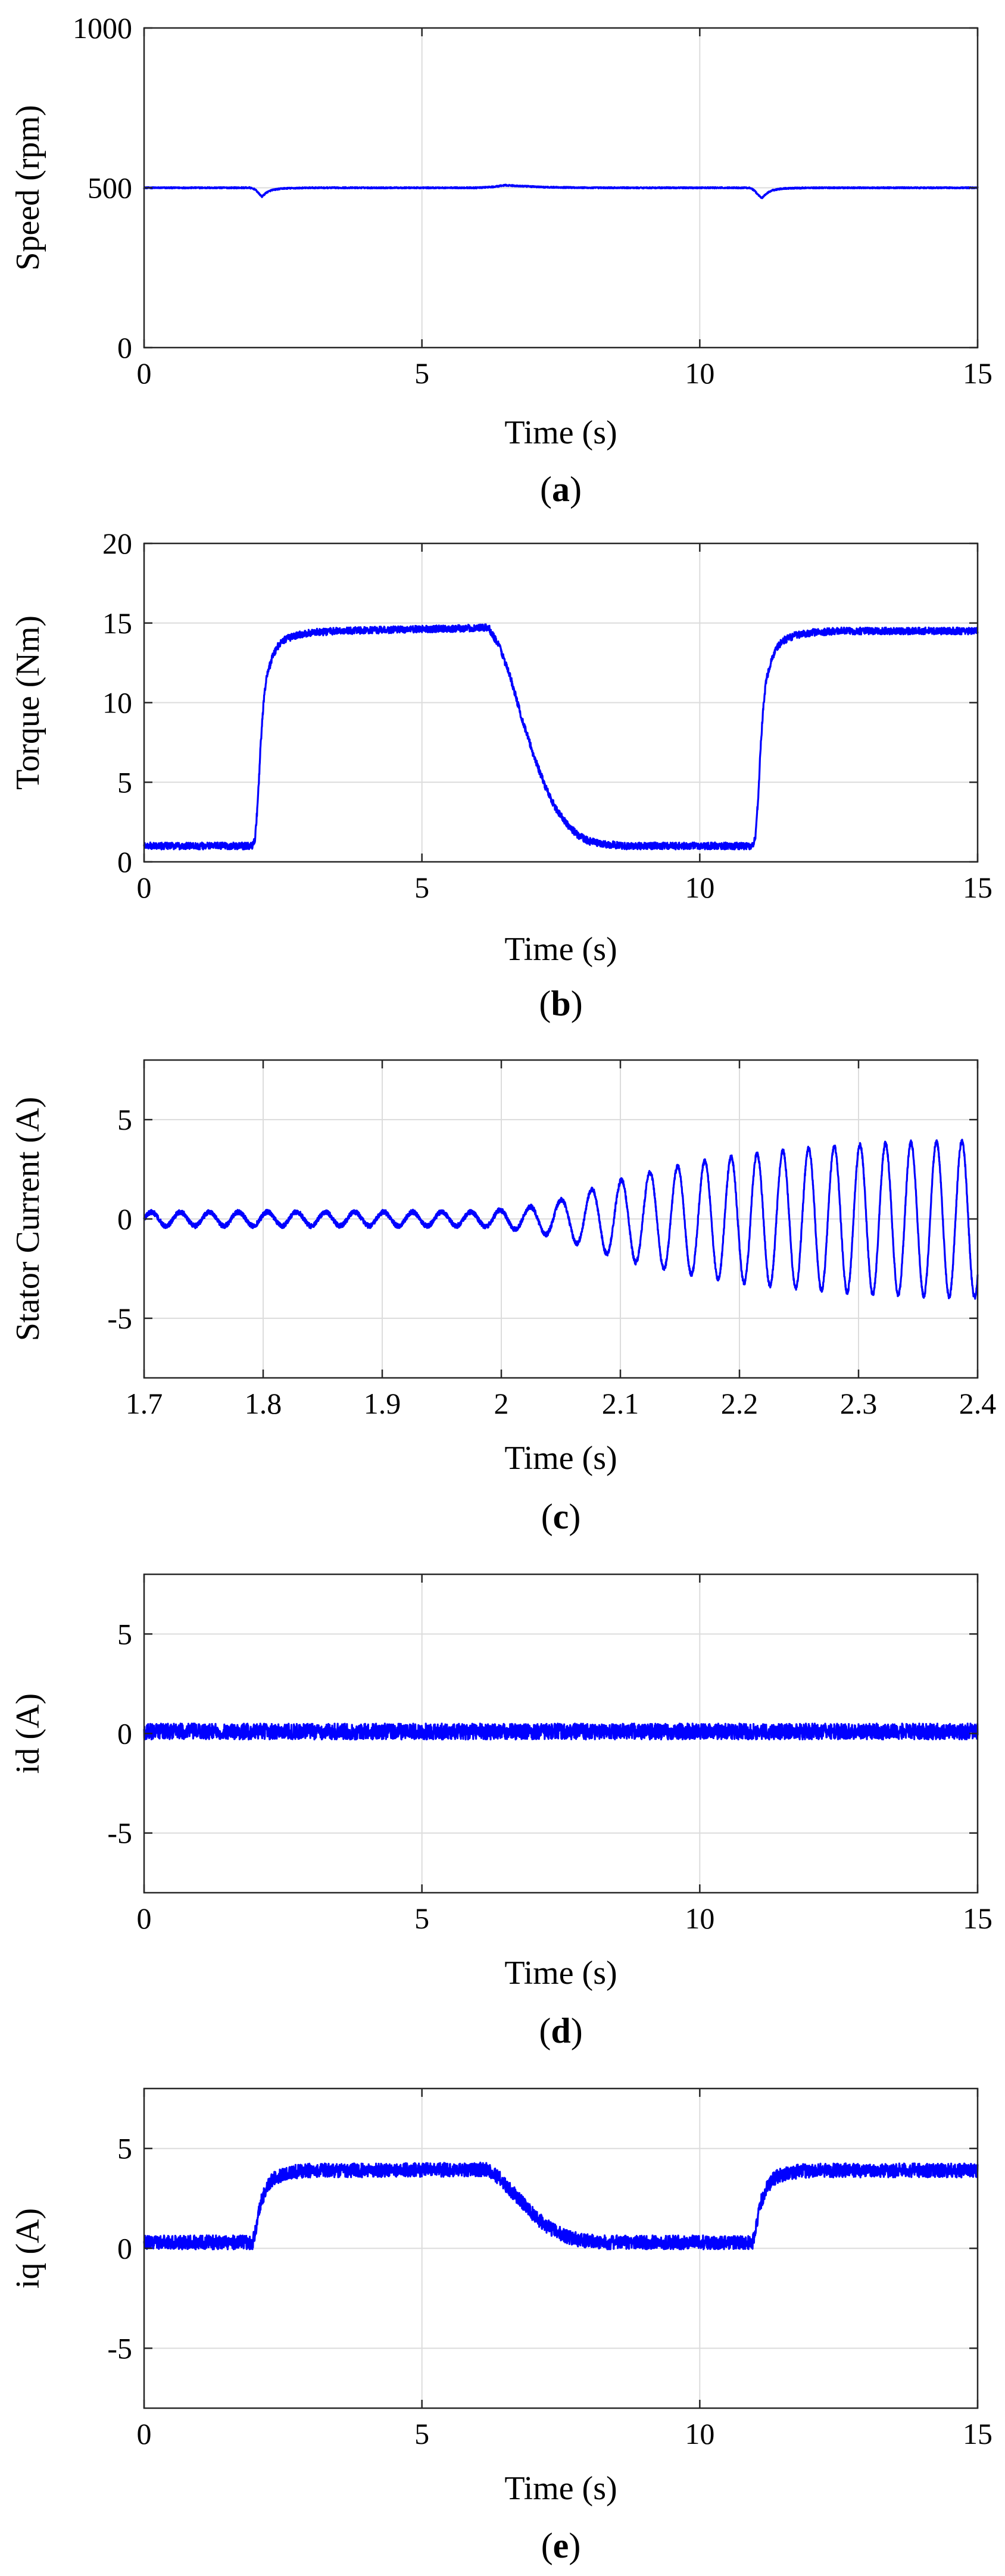 This screenshot has height=2576, width=1005. Describe the element at coordinates (117, 703) in the screenshot. I see `y-tick-label: 10` at that location.